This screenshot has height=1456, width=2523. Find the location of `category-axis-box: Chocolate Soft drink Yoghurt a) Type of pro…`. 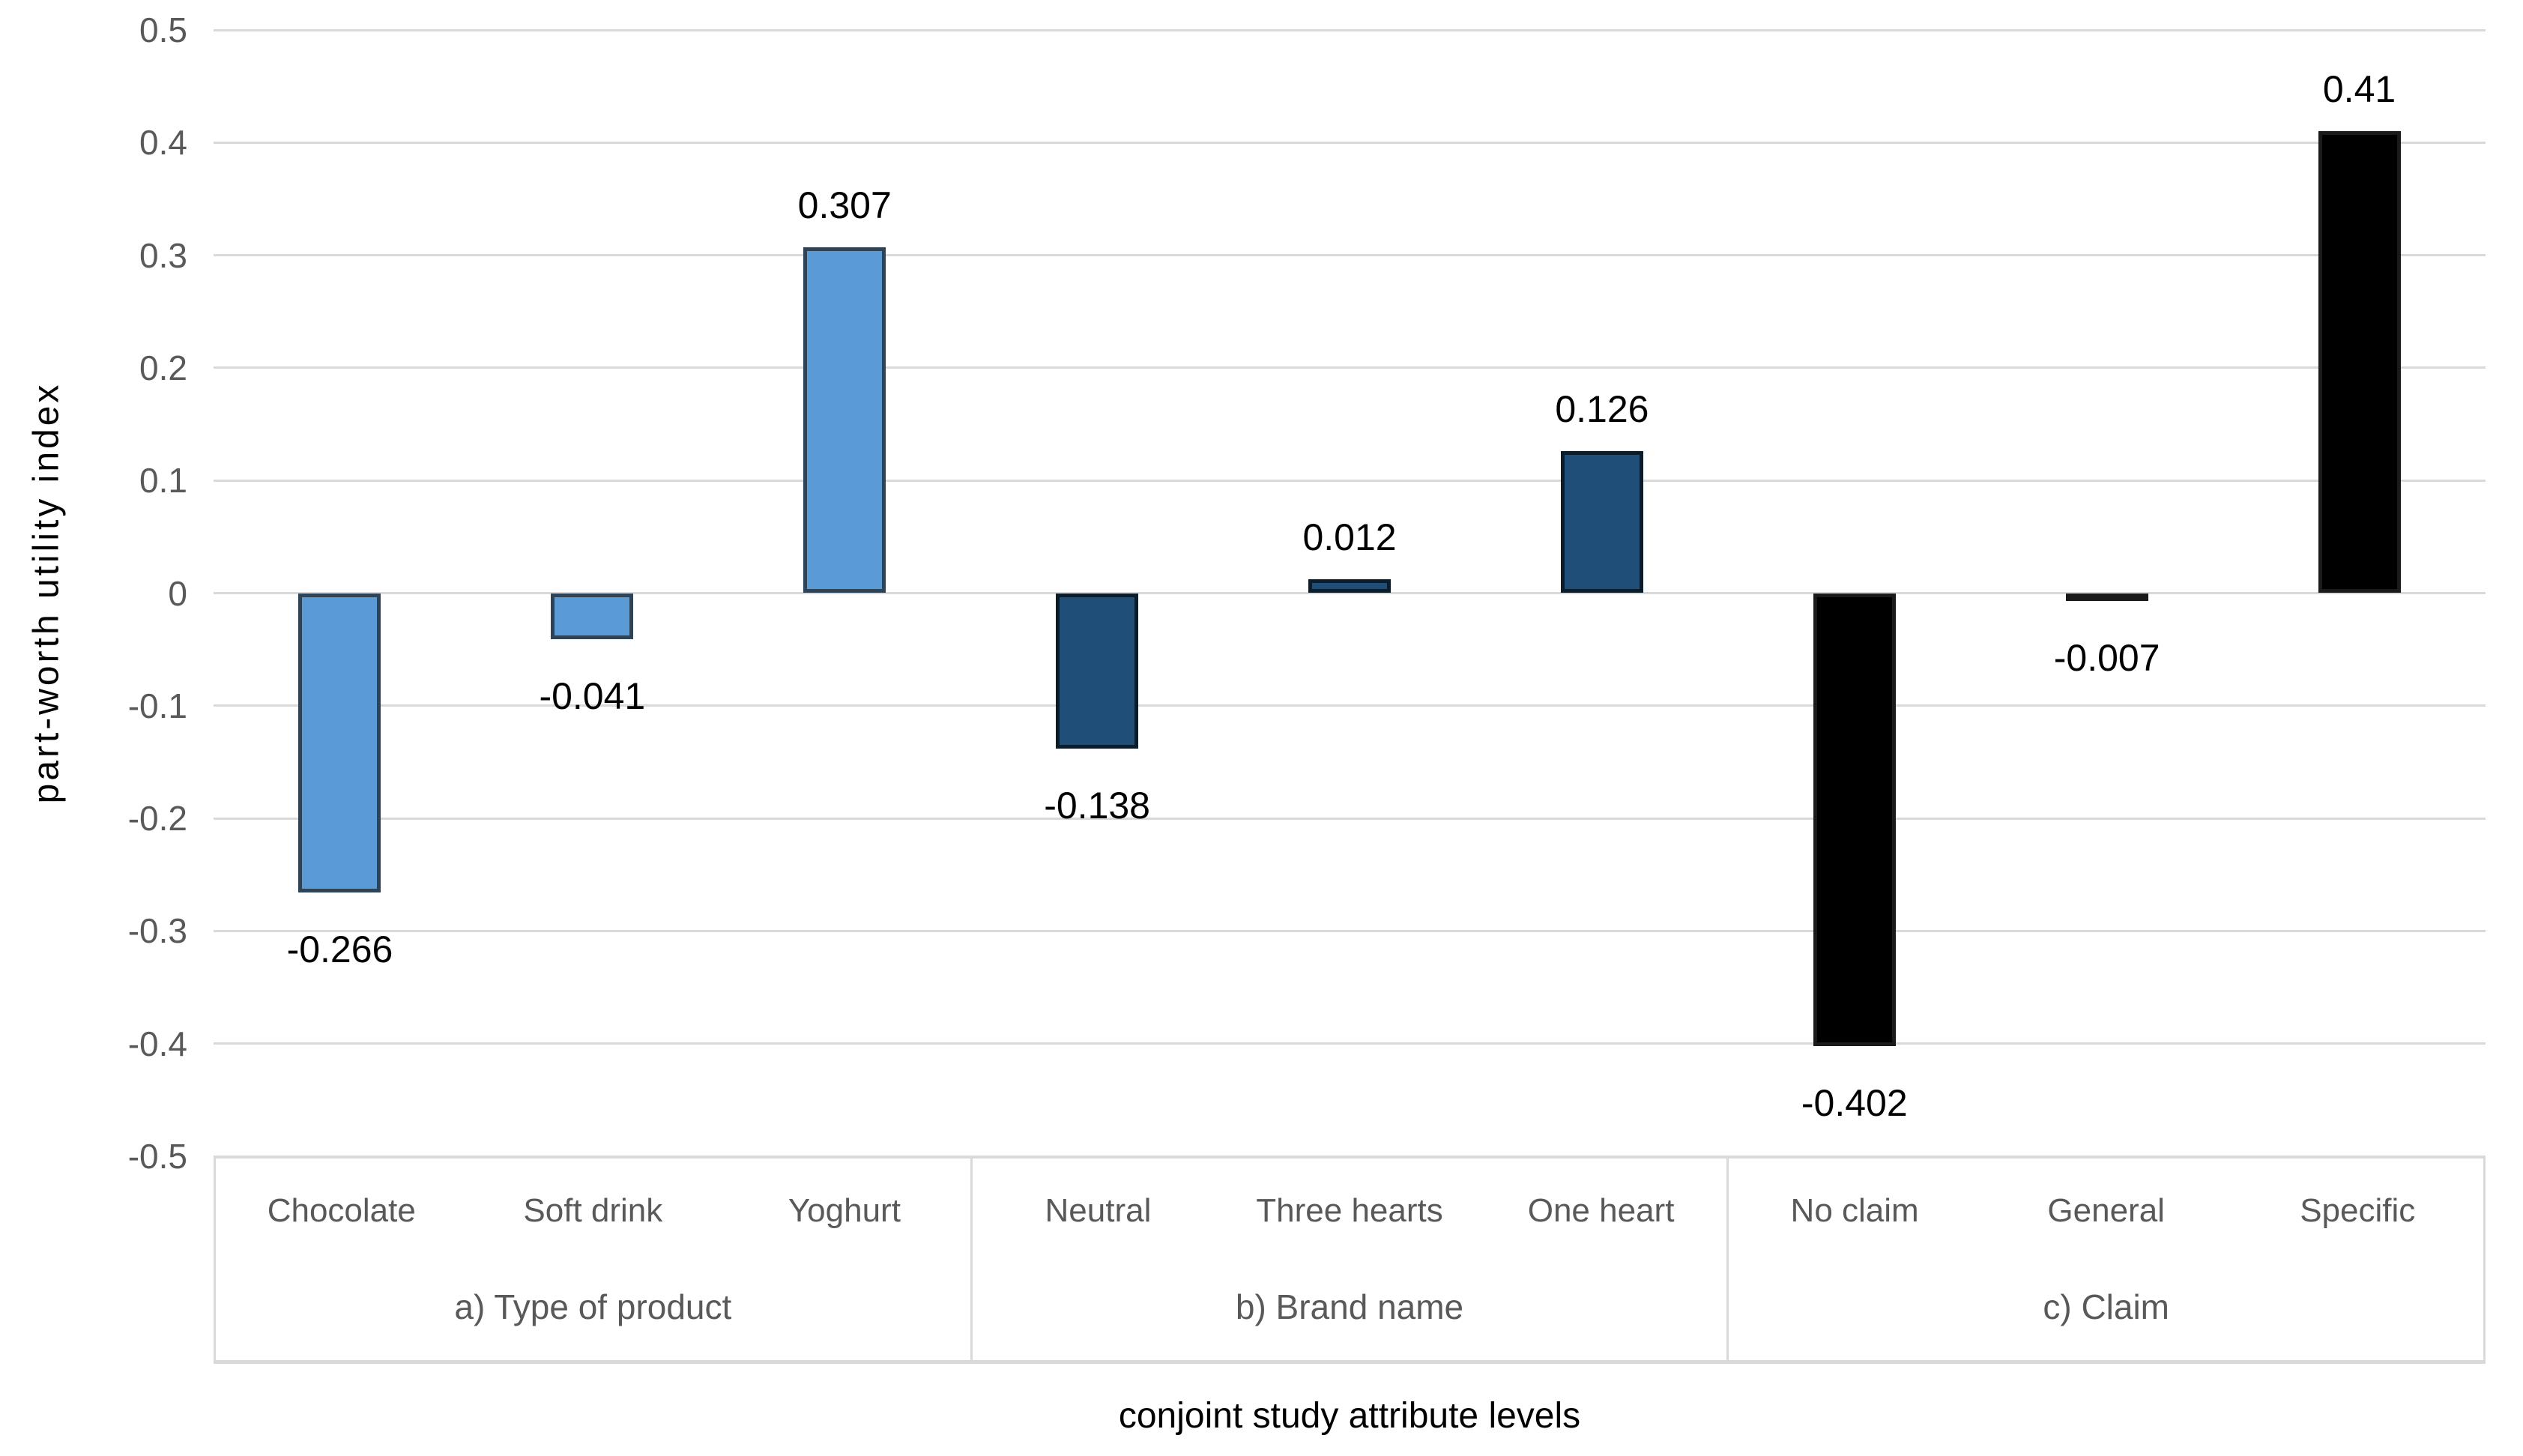

category-axis-box: Chocolate Soft drink Yoghurt a) Type of pro… is located at coordinates (1350, 1260).